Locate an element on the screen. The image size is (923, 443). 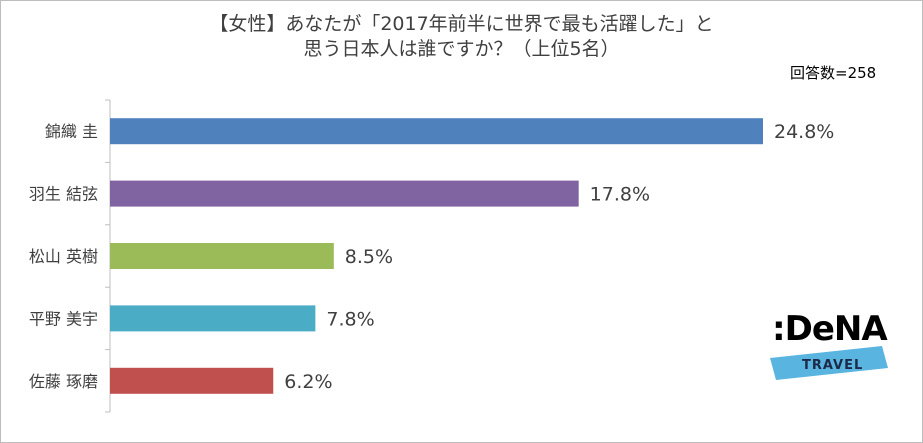
value-label: 24.8% is located at coordinates (804, 132).